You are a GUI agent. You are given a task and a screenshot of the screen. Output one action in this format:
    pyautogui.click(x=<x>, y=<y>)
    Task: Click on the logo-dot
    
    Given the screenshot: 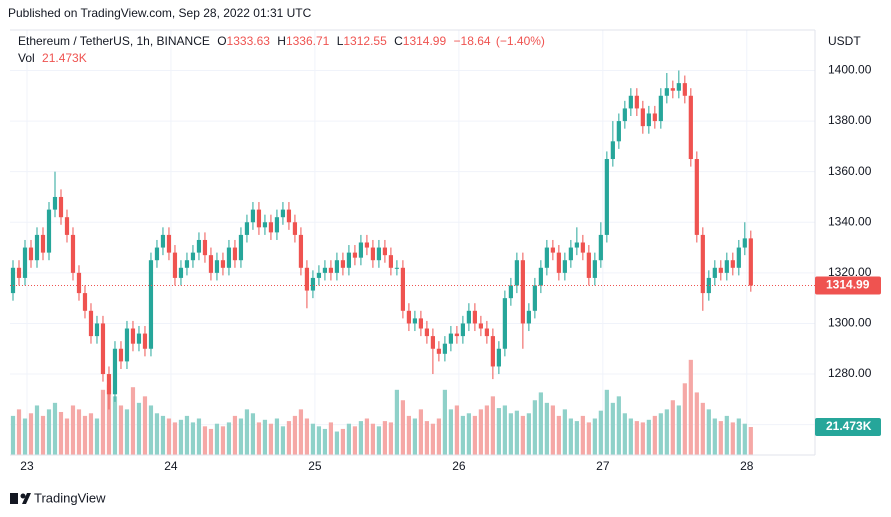 What is the action you would take?
    pyautogui.click(x=23, y=496)
    